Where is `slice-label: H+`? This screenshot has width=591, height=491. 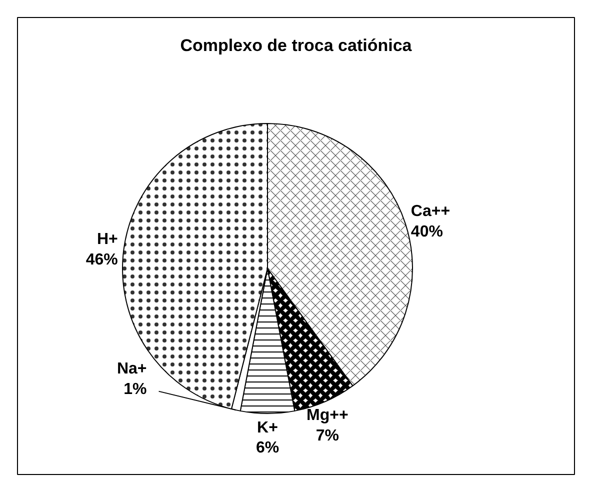 slice-label: H+ is located at coordinates (107, 239).